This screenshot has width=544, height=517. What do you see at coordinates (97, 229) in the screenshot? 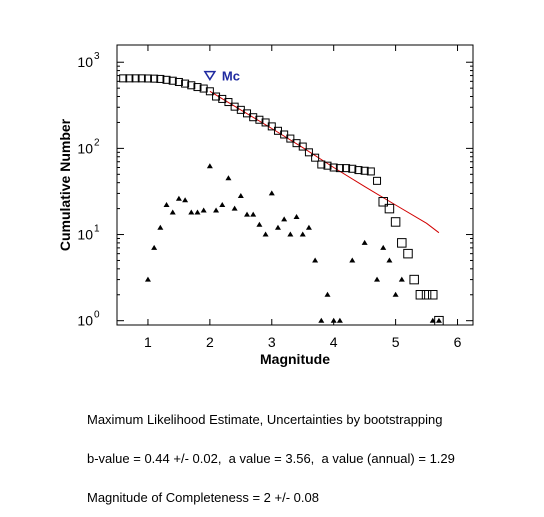
I see `y-tick-exponent: 1` at bounding box center [97, 229].